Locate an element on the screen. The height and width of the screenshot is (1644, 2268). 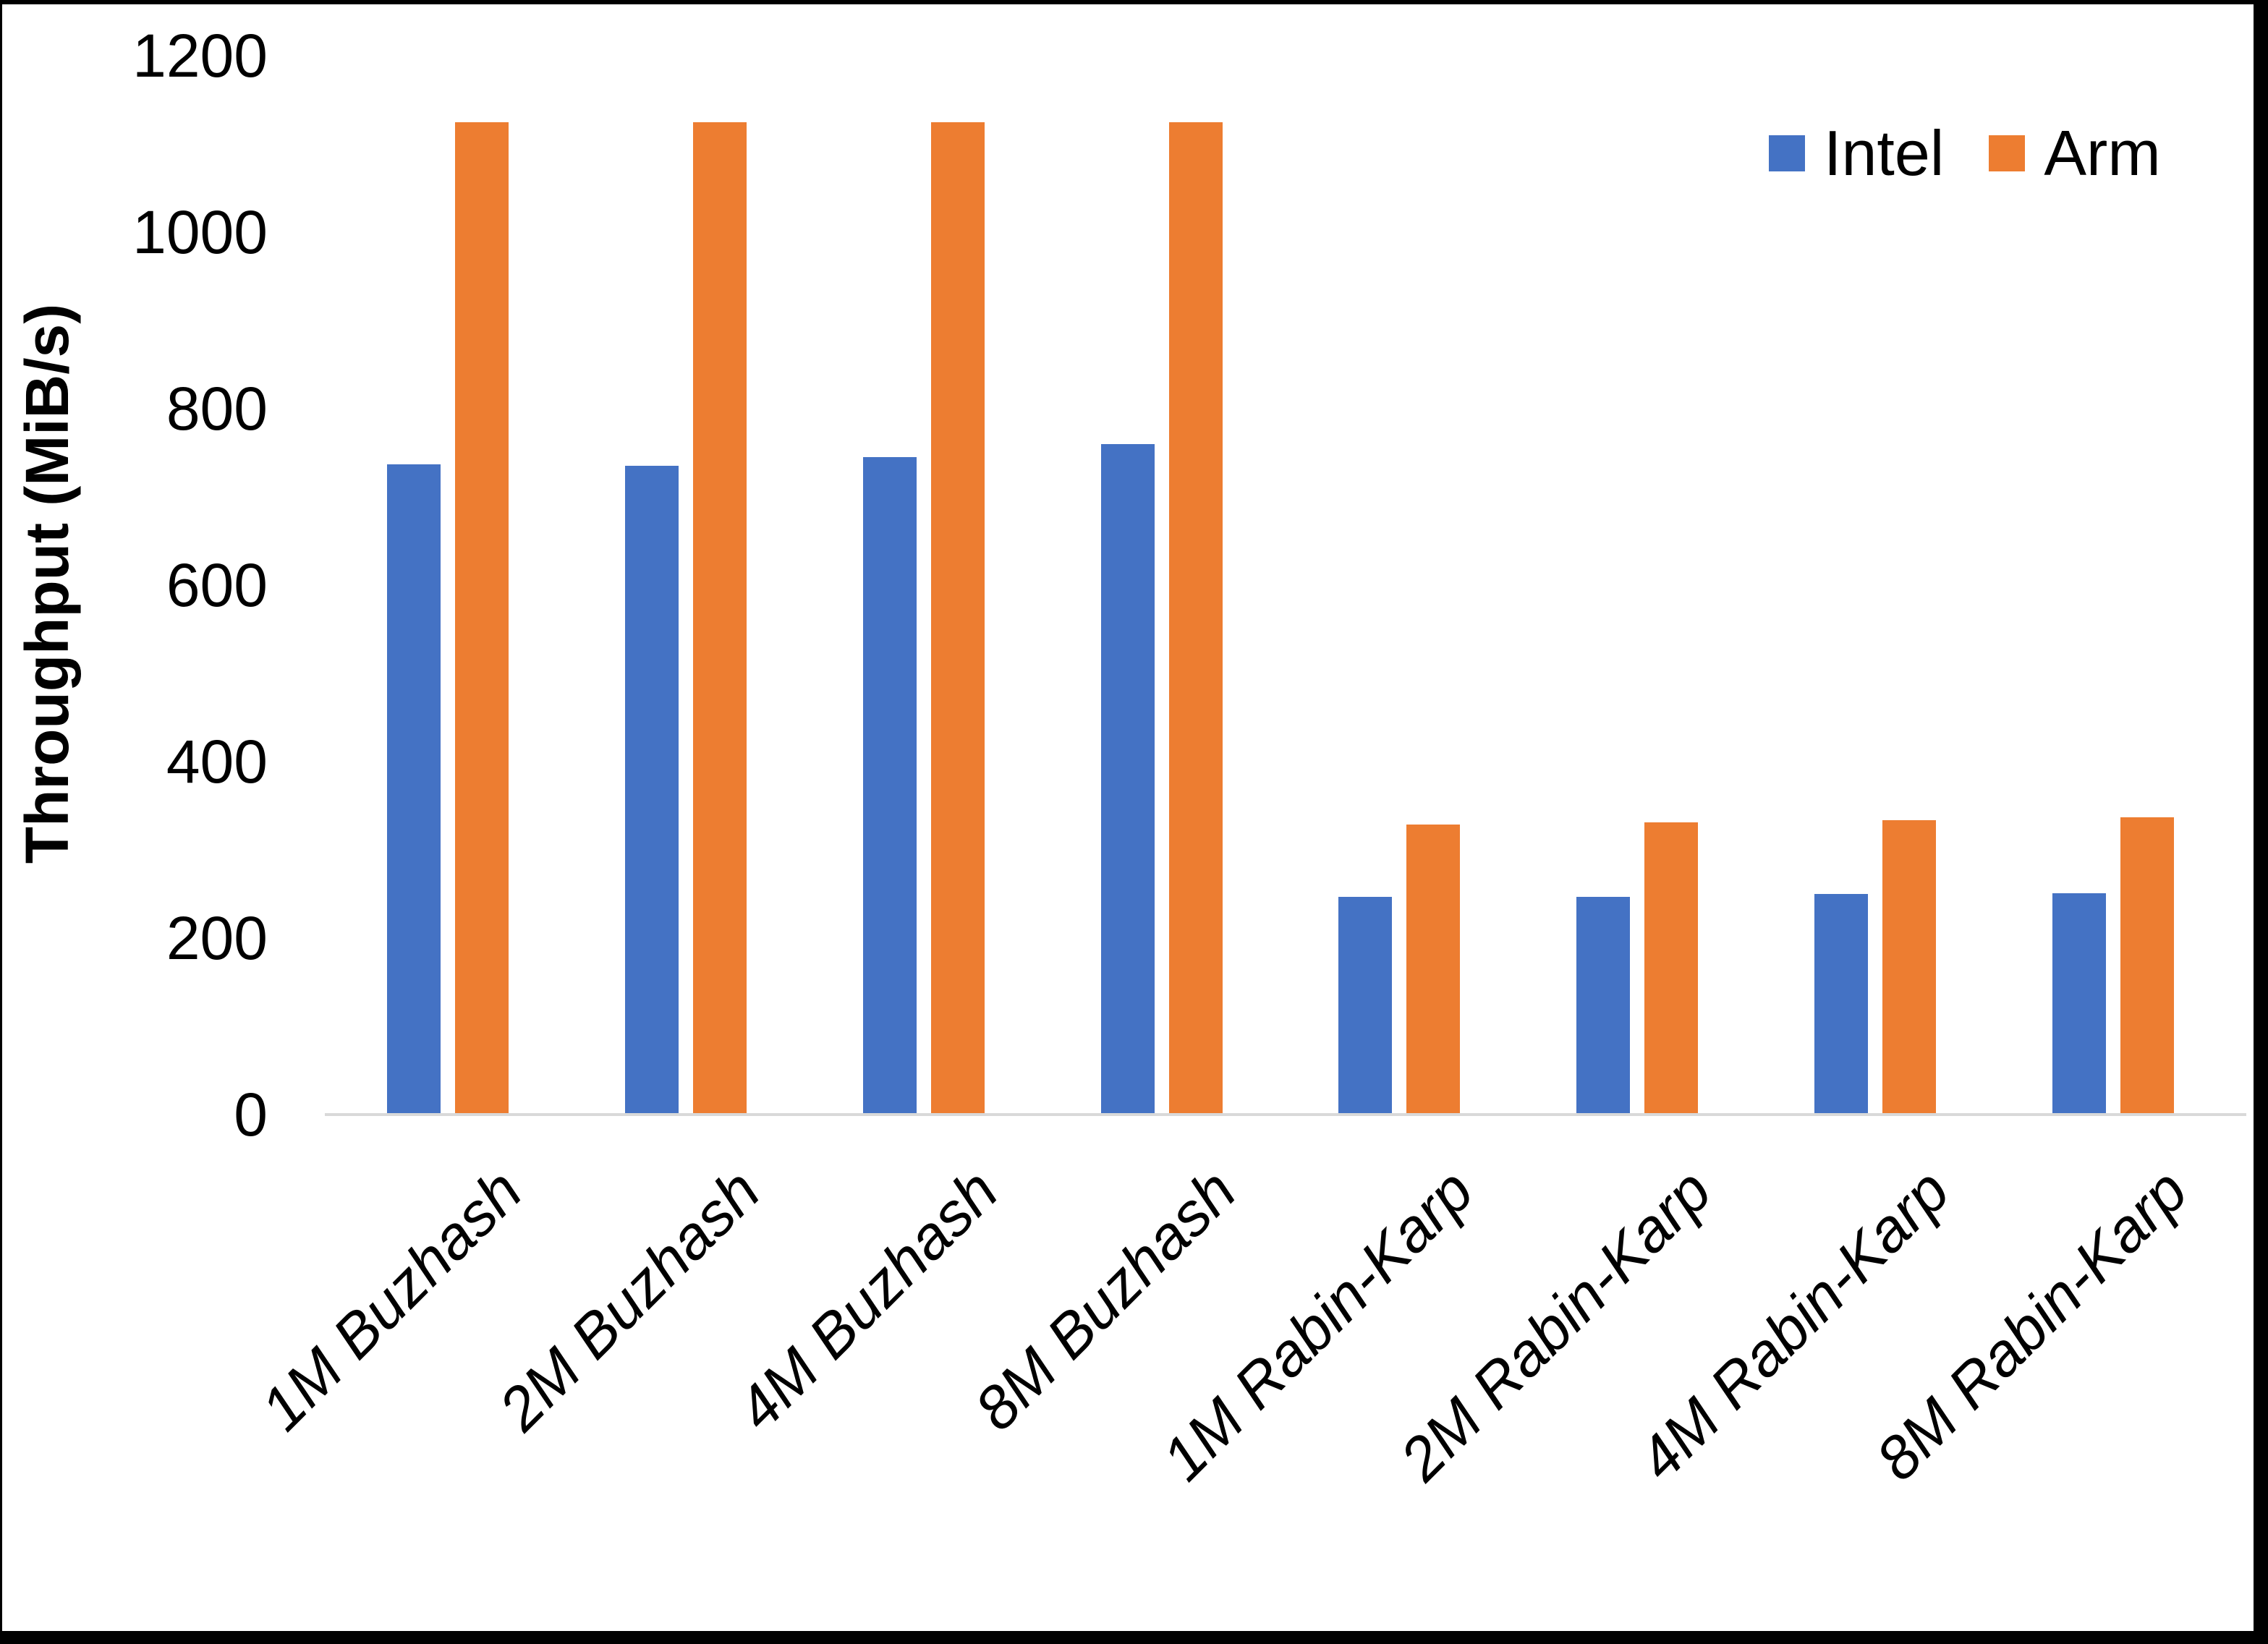
x-axis-line is located at coordinates (1285, 1114).